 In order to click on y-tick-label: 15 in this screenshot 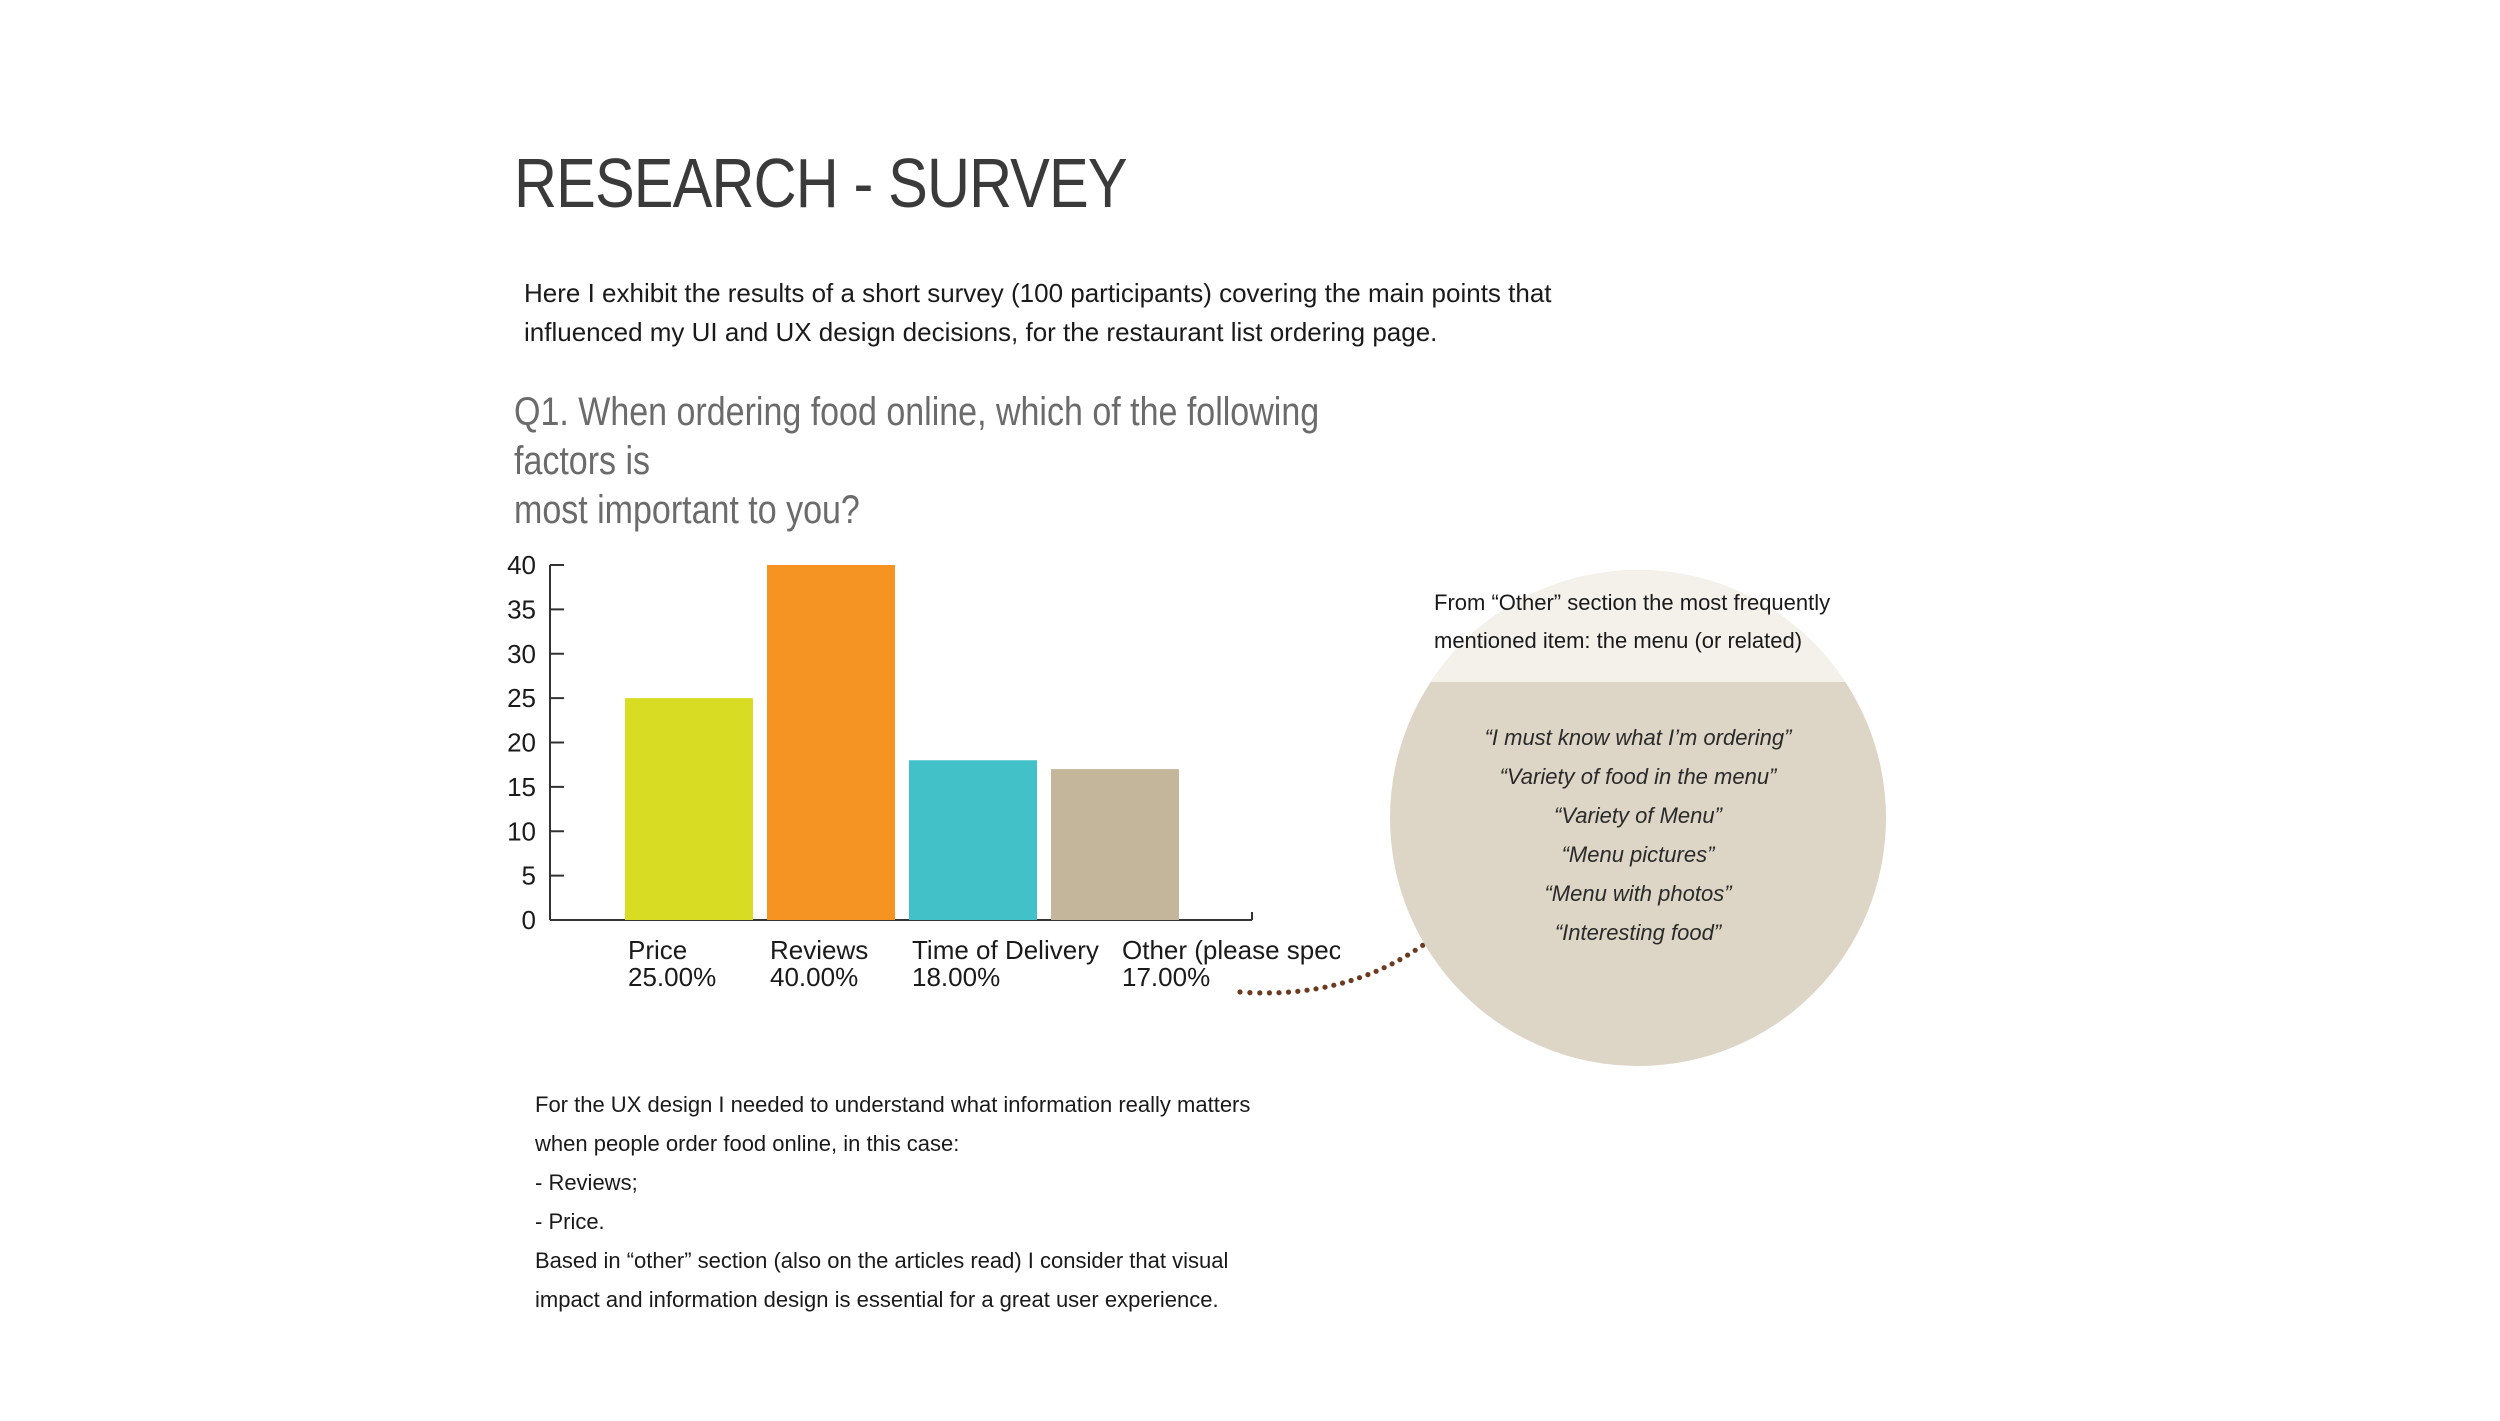, I will do `click(521, 787)`.